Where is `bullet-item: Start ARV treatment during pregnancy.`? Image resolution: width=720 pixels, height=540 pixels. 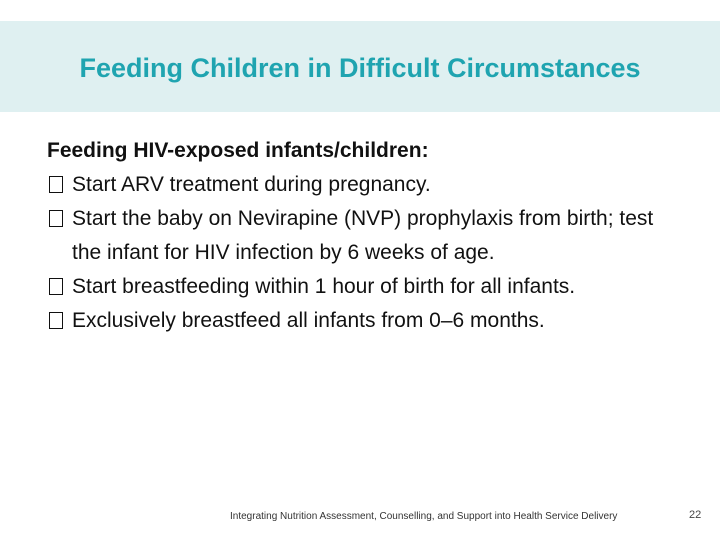 bullet-item: Start ARV treatment during pregnancy. is located at coordinates (367, 185).